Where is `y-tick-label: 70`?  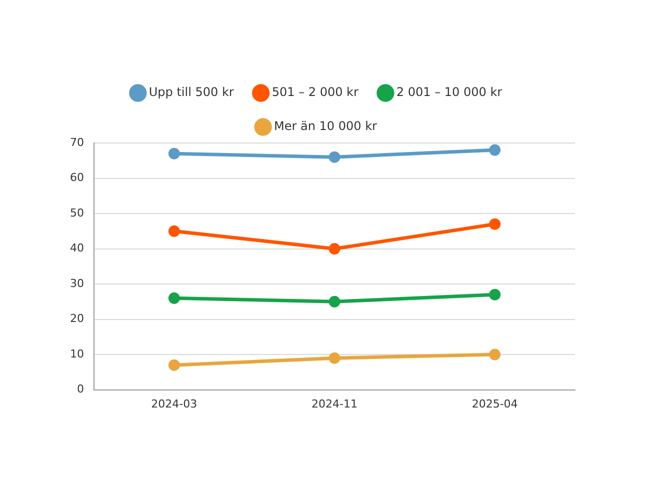 y-tick-label: 70 is located at coordinates (77, 142).